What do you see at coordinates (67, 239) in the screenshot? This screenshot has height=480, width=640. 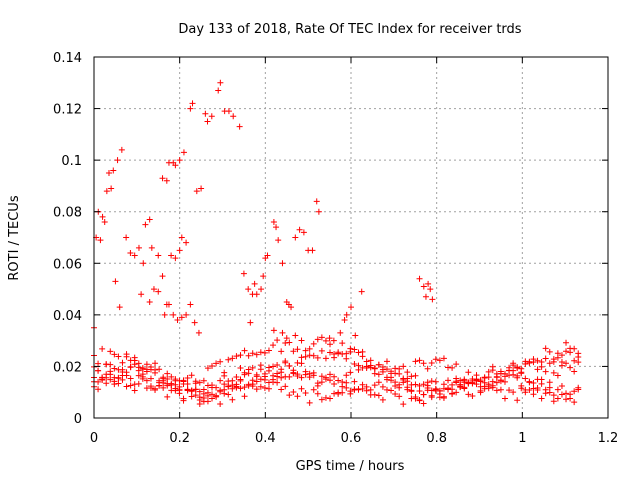 I see `y-tick-labels: 0 0.02 0.04 0.06 0.08 0.1 0.12 0.14` at bounding box center [67, 239].